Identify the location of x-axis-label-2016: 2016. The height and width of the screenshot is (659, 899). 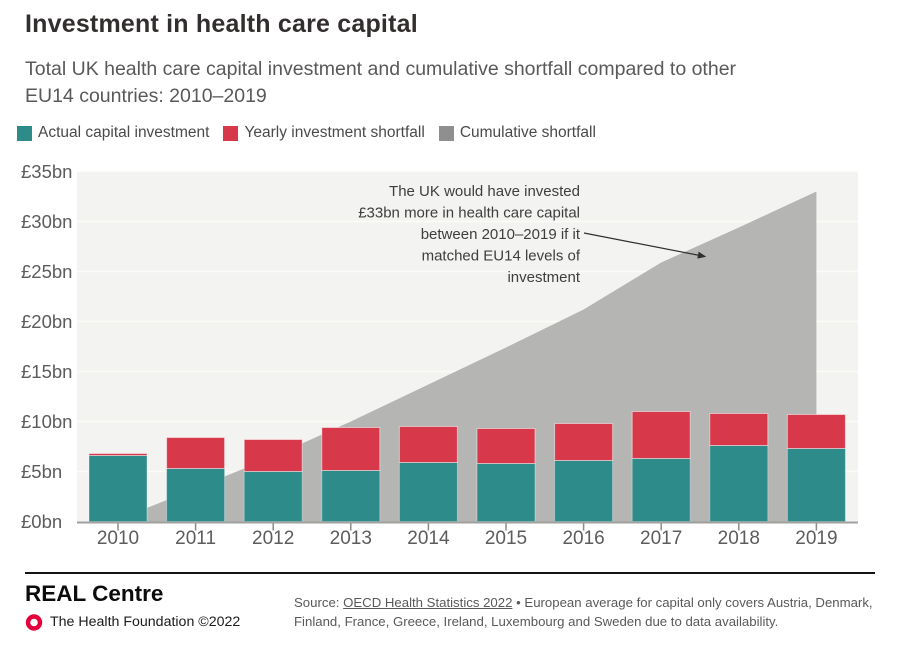
(583, 538).